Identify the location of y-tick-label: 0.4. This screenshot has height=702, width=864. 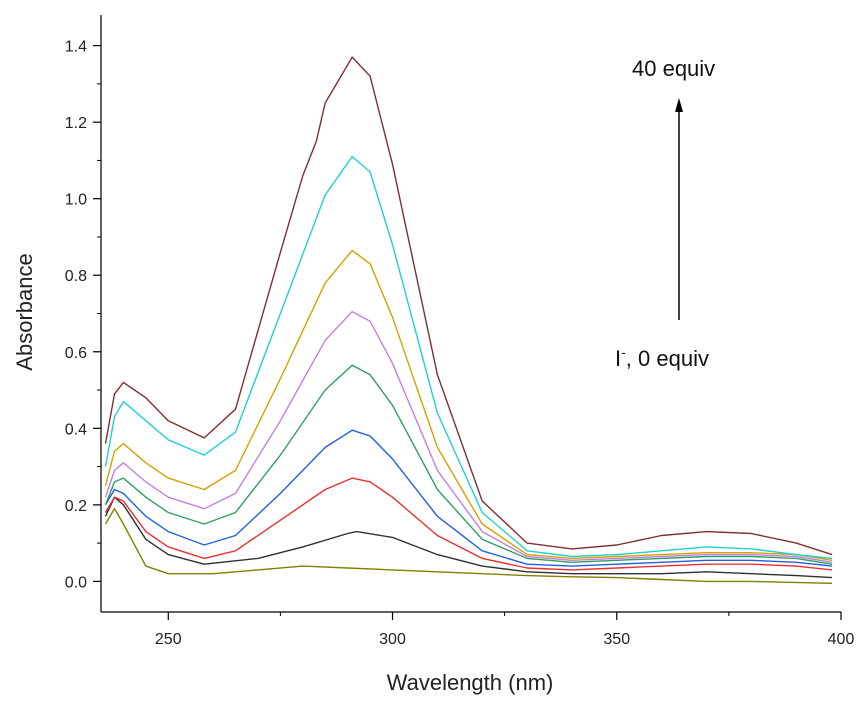
(76, 429).